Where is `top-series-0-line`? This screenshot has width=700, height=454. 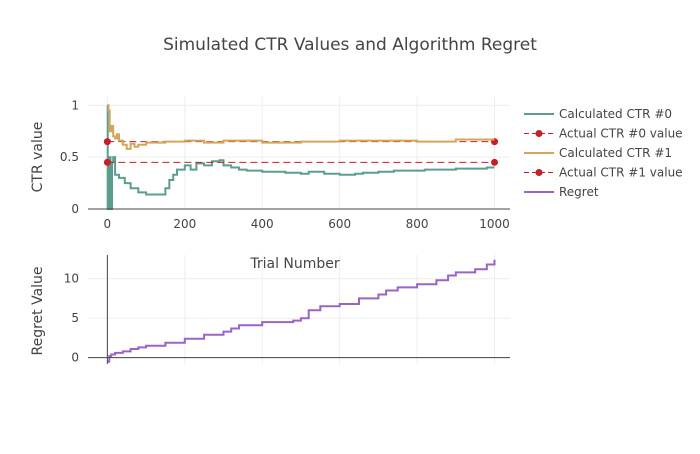 top-series-0-line is located at coordinates (300, 157).